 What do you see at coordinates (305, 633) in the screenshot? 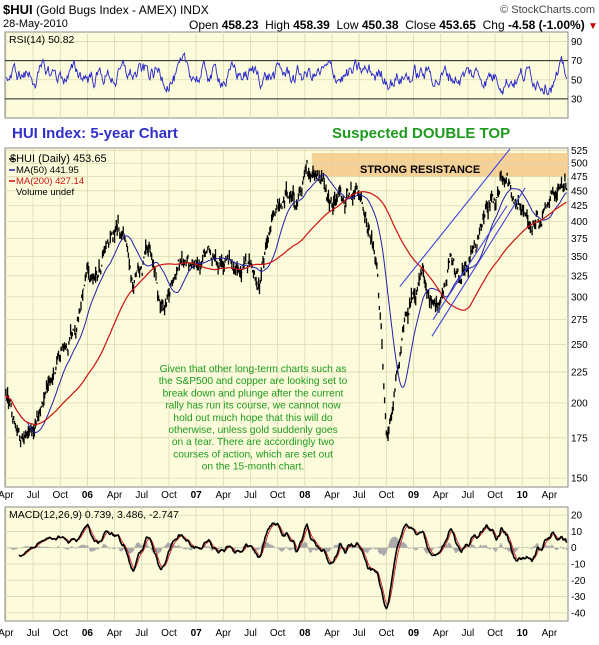
I see `macd-xtick-label: 08` at bounding box center [305, 633].